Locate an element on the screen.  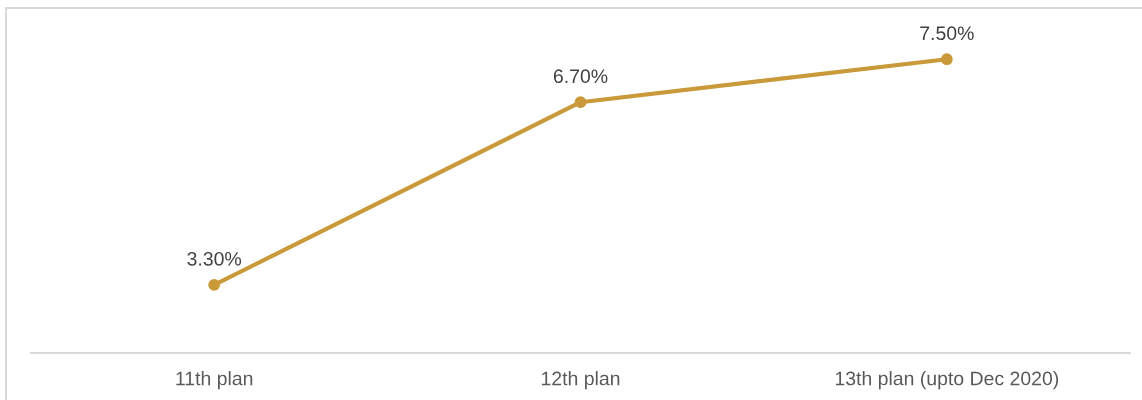
x-tick-label: 11th plan is located at coordinates (214, 380).